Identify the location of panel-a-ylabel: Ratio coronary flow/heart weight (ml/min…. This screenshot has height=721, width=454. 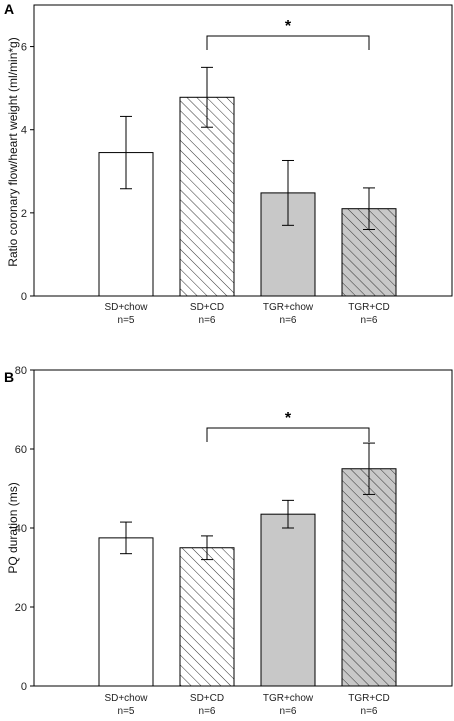
(13, 151).